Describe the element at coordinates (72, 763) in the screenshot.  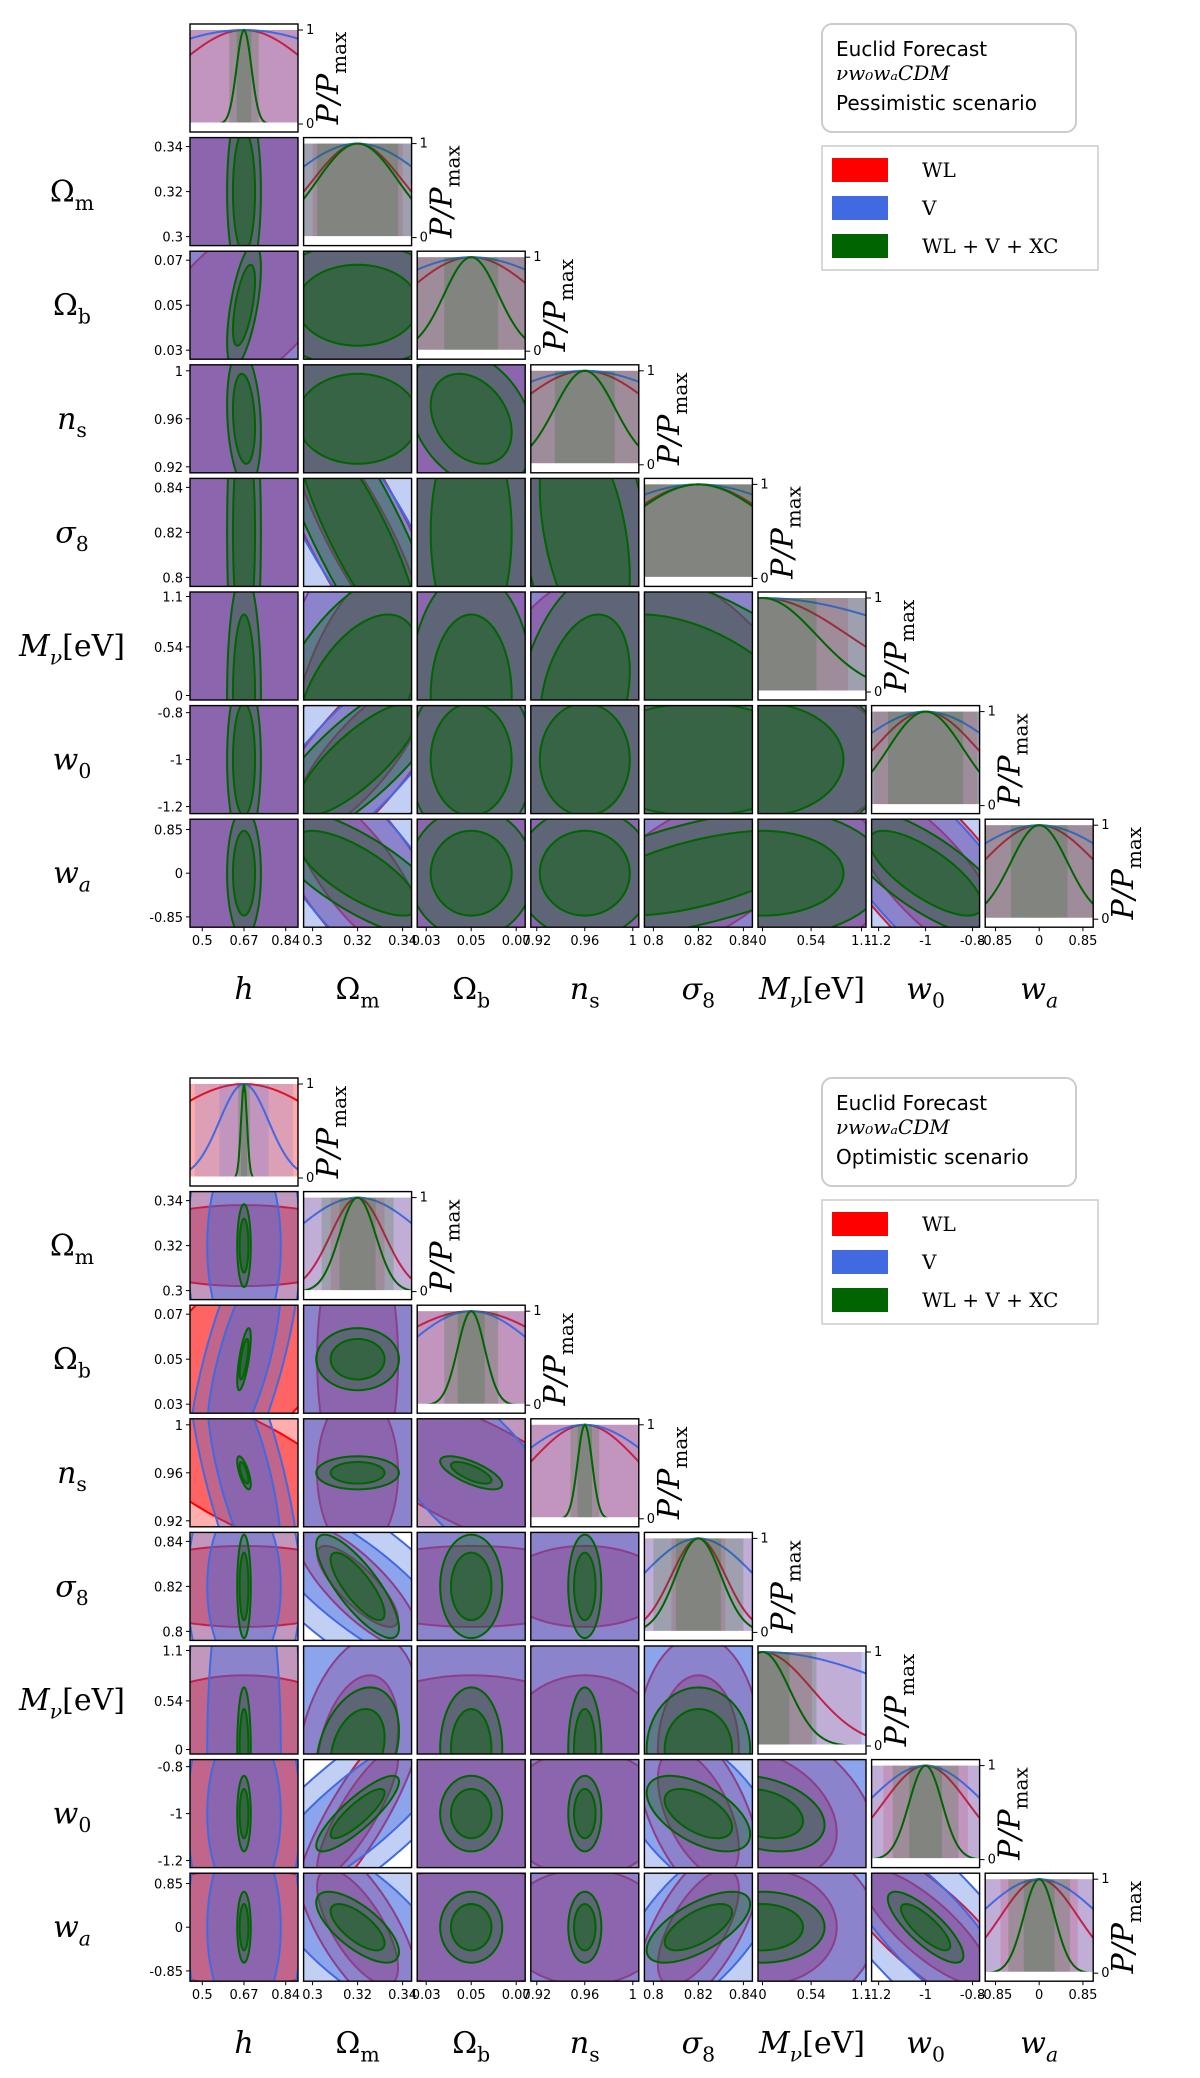
I see `row-label-w0: w0` at that location.